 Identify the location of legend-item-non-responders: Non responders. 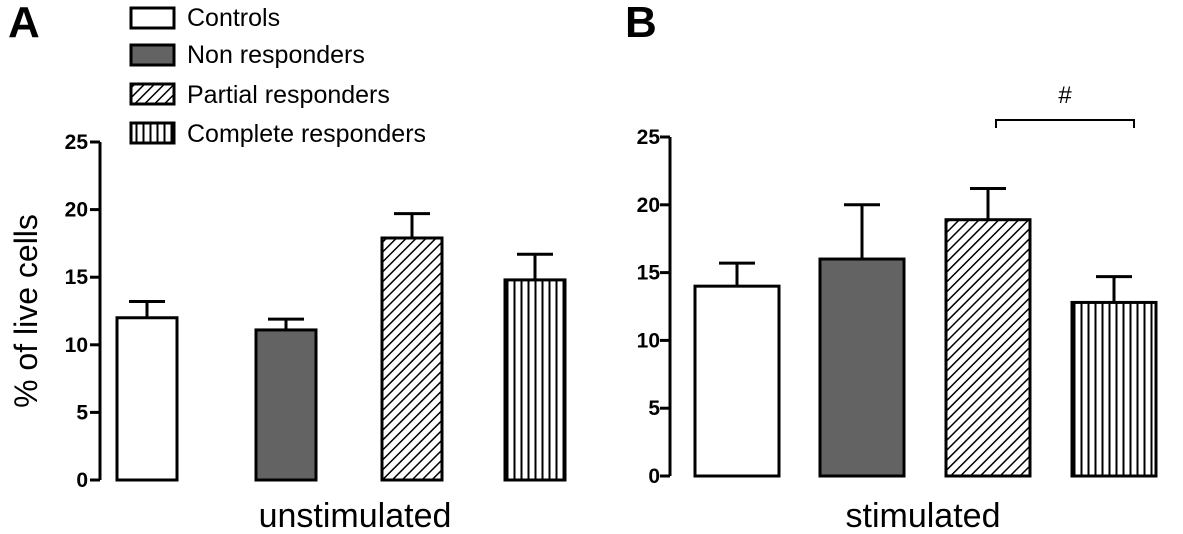
(247, 55).